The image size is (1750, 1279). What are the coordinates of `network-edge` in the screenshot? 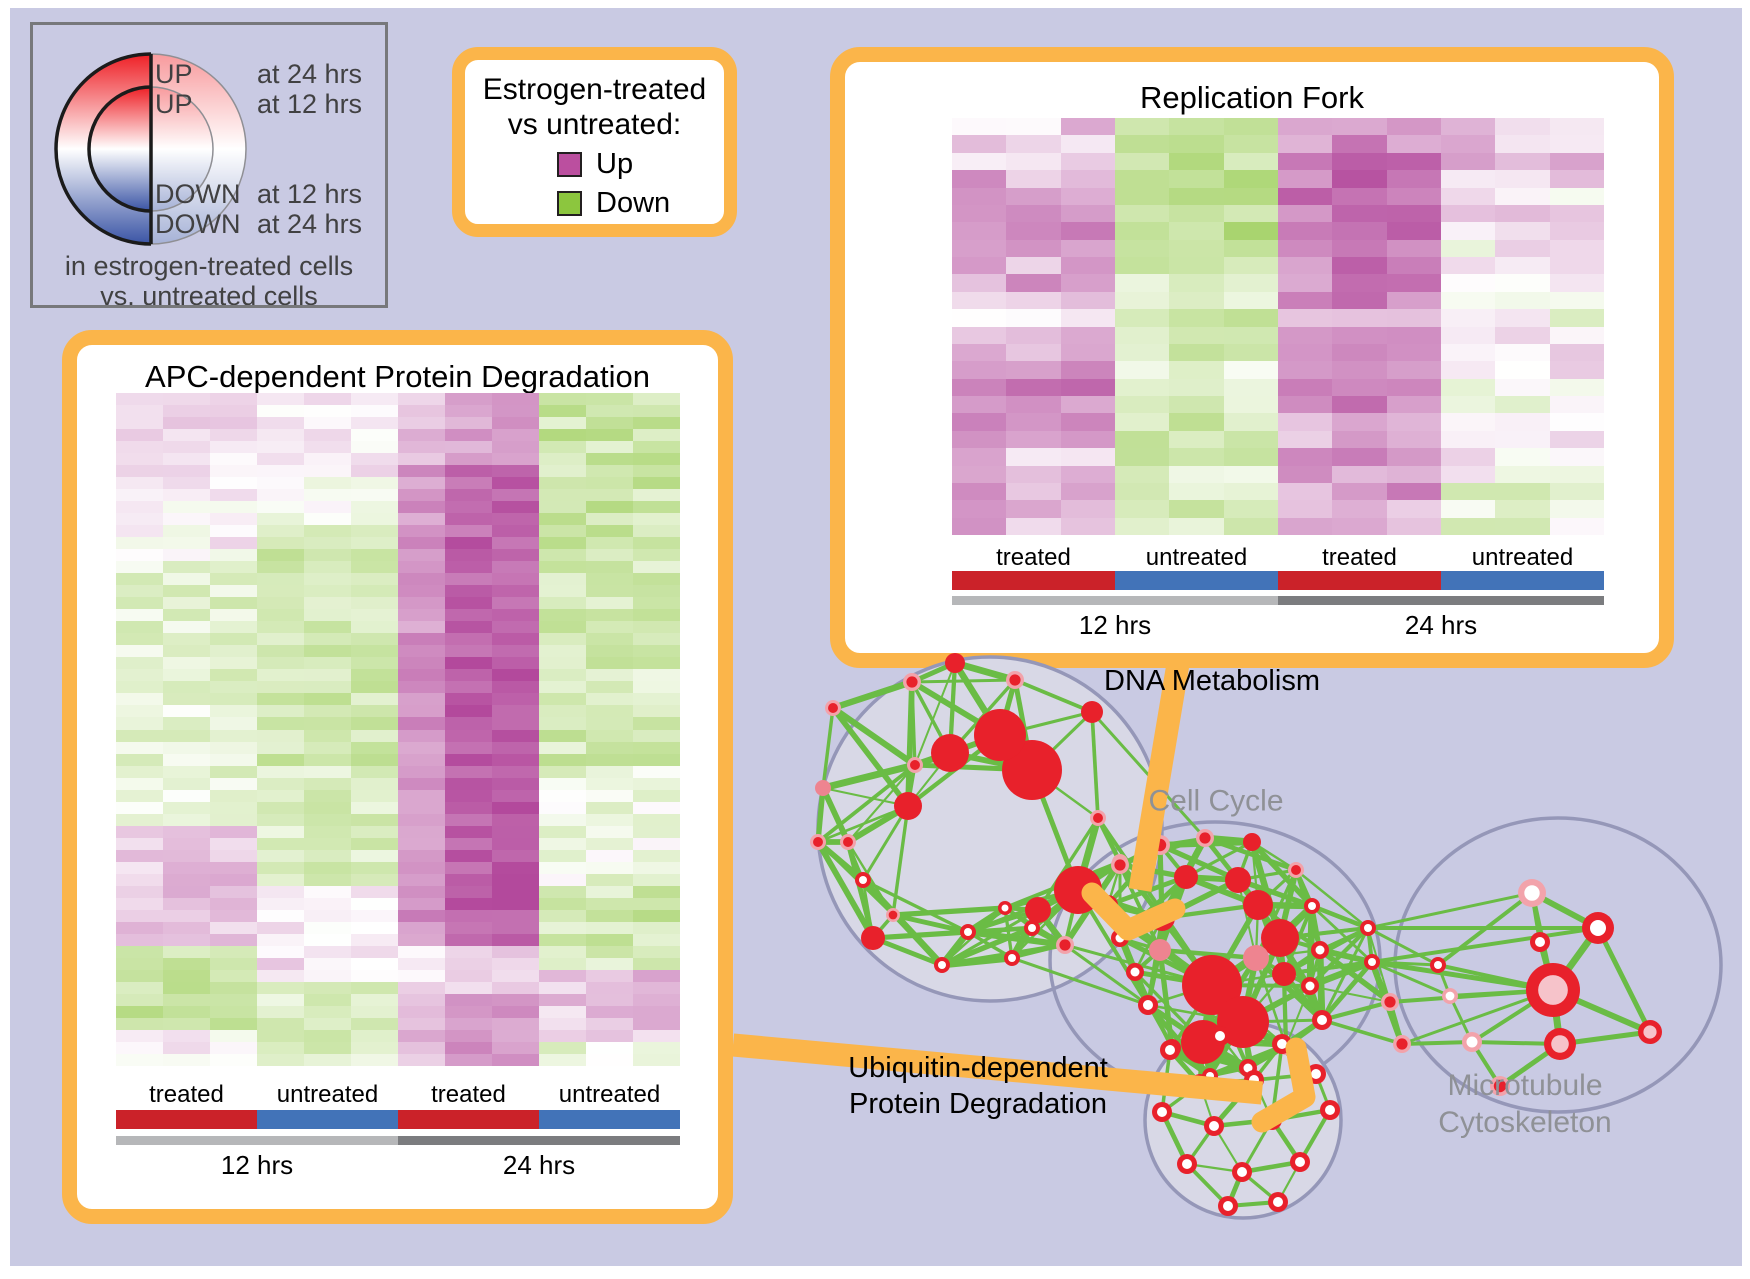 It's located at (1289, 989).